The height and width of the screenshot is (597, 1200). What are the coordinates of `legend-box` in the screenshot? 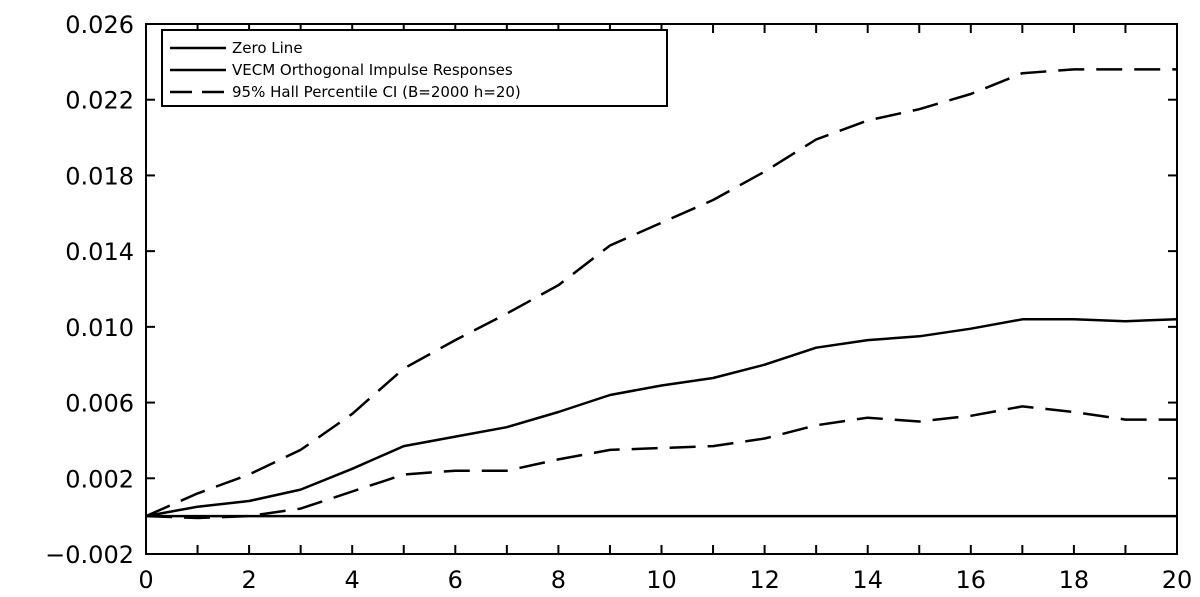 It's located at (414, 68).